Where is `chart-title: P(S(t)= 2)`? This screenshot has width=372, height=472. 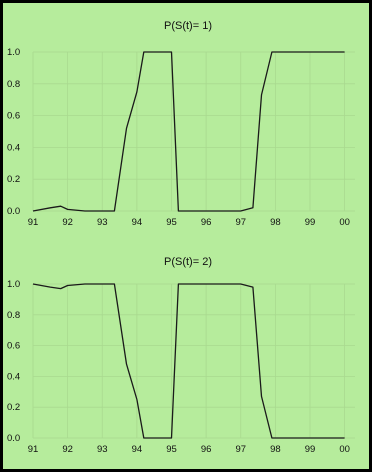 chart-title: P(S(t)= 2) is located at coordinates (188, 262).